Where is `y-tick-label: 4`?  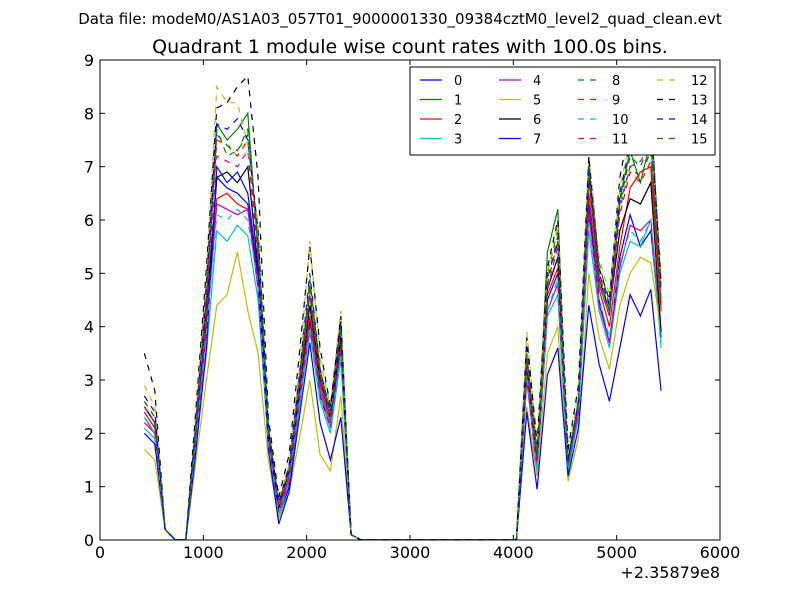 y-tick-label: 4 is located at coordinates (89, 327).